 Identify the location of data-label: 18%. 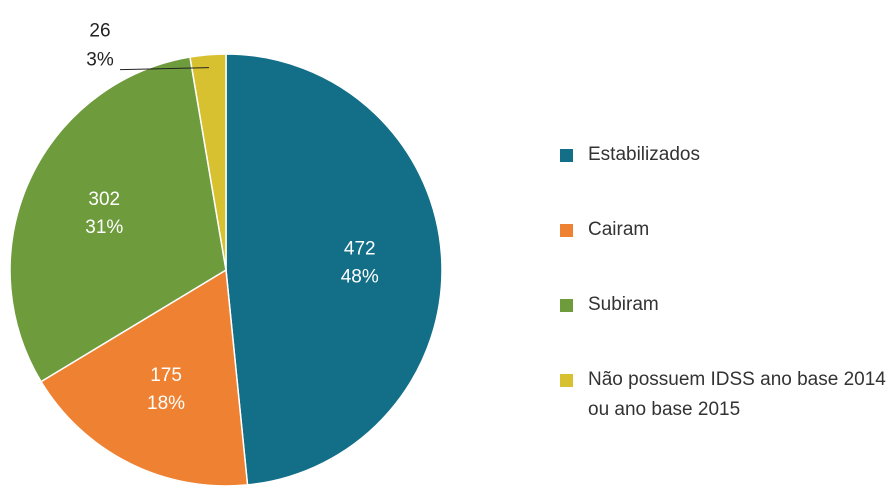
(166, 403).